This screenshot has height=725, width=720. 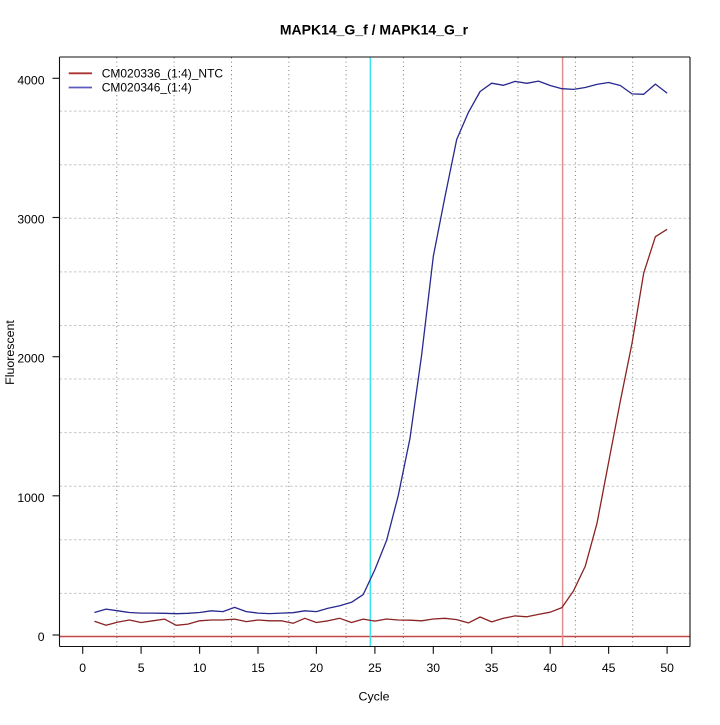 I want to click on svg-text: 10, so click(x=200, y=668).